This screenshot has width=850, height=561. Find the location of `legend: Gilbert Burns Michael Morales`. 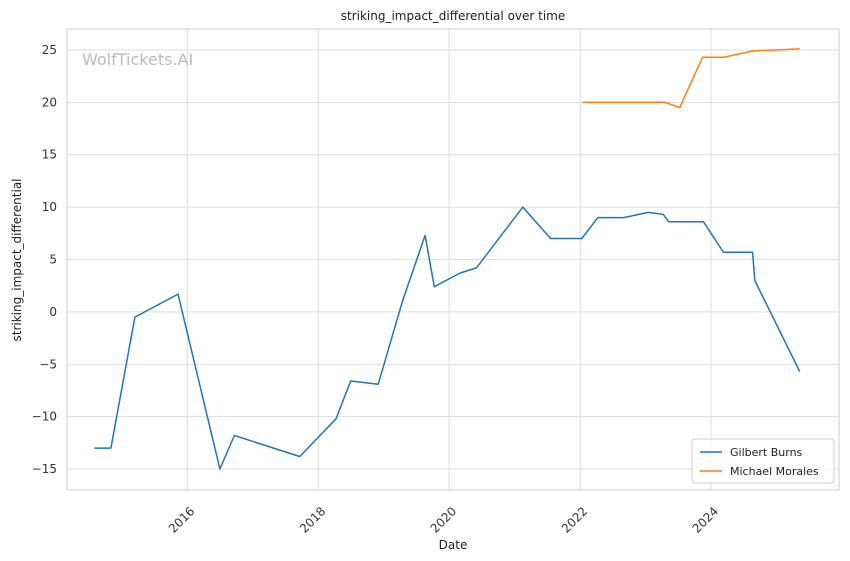

legend: Gilbert Burns Michael Morales is located at coordinates (763, 461).